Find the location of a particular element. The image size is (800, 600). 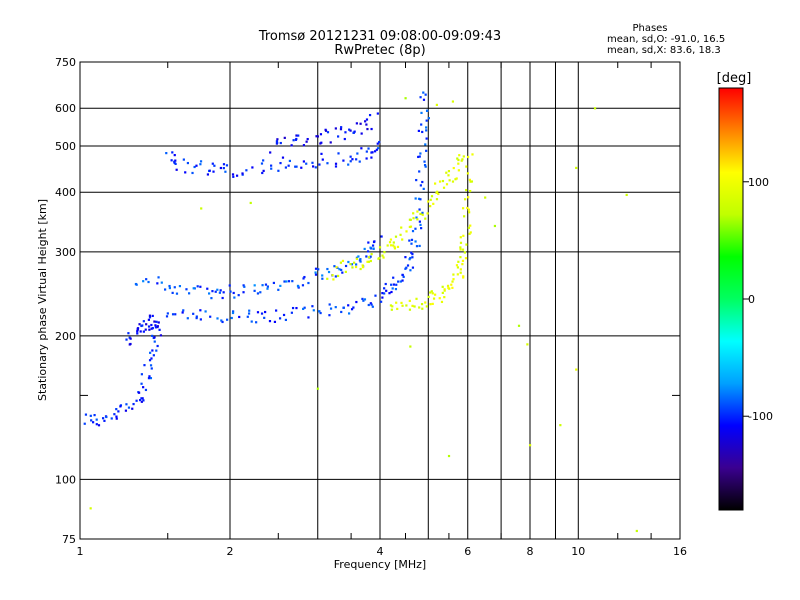

colorbar is located at coordinates (731, 299).